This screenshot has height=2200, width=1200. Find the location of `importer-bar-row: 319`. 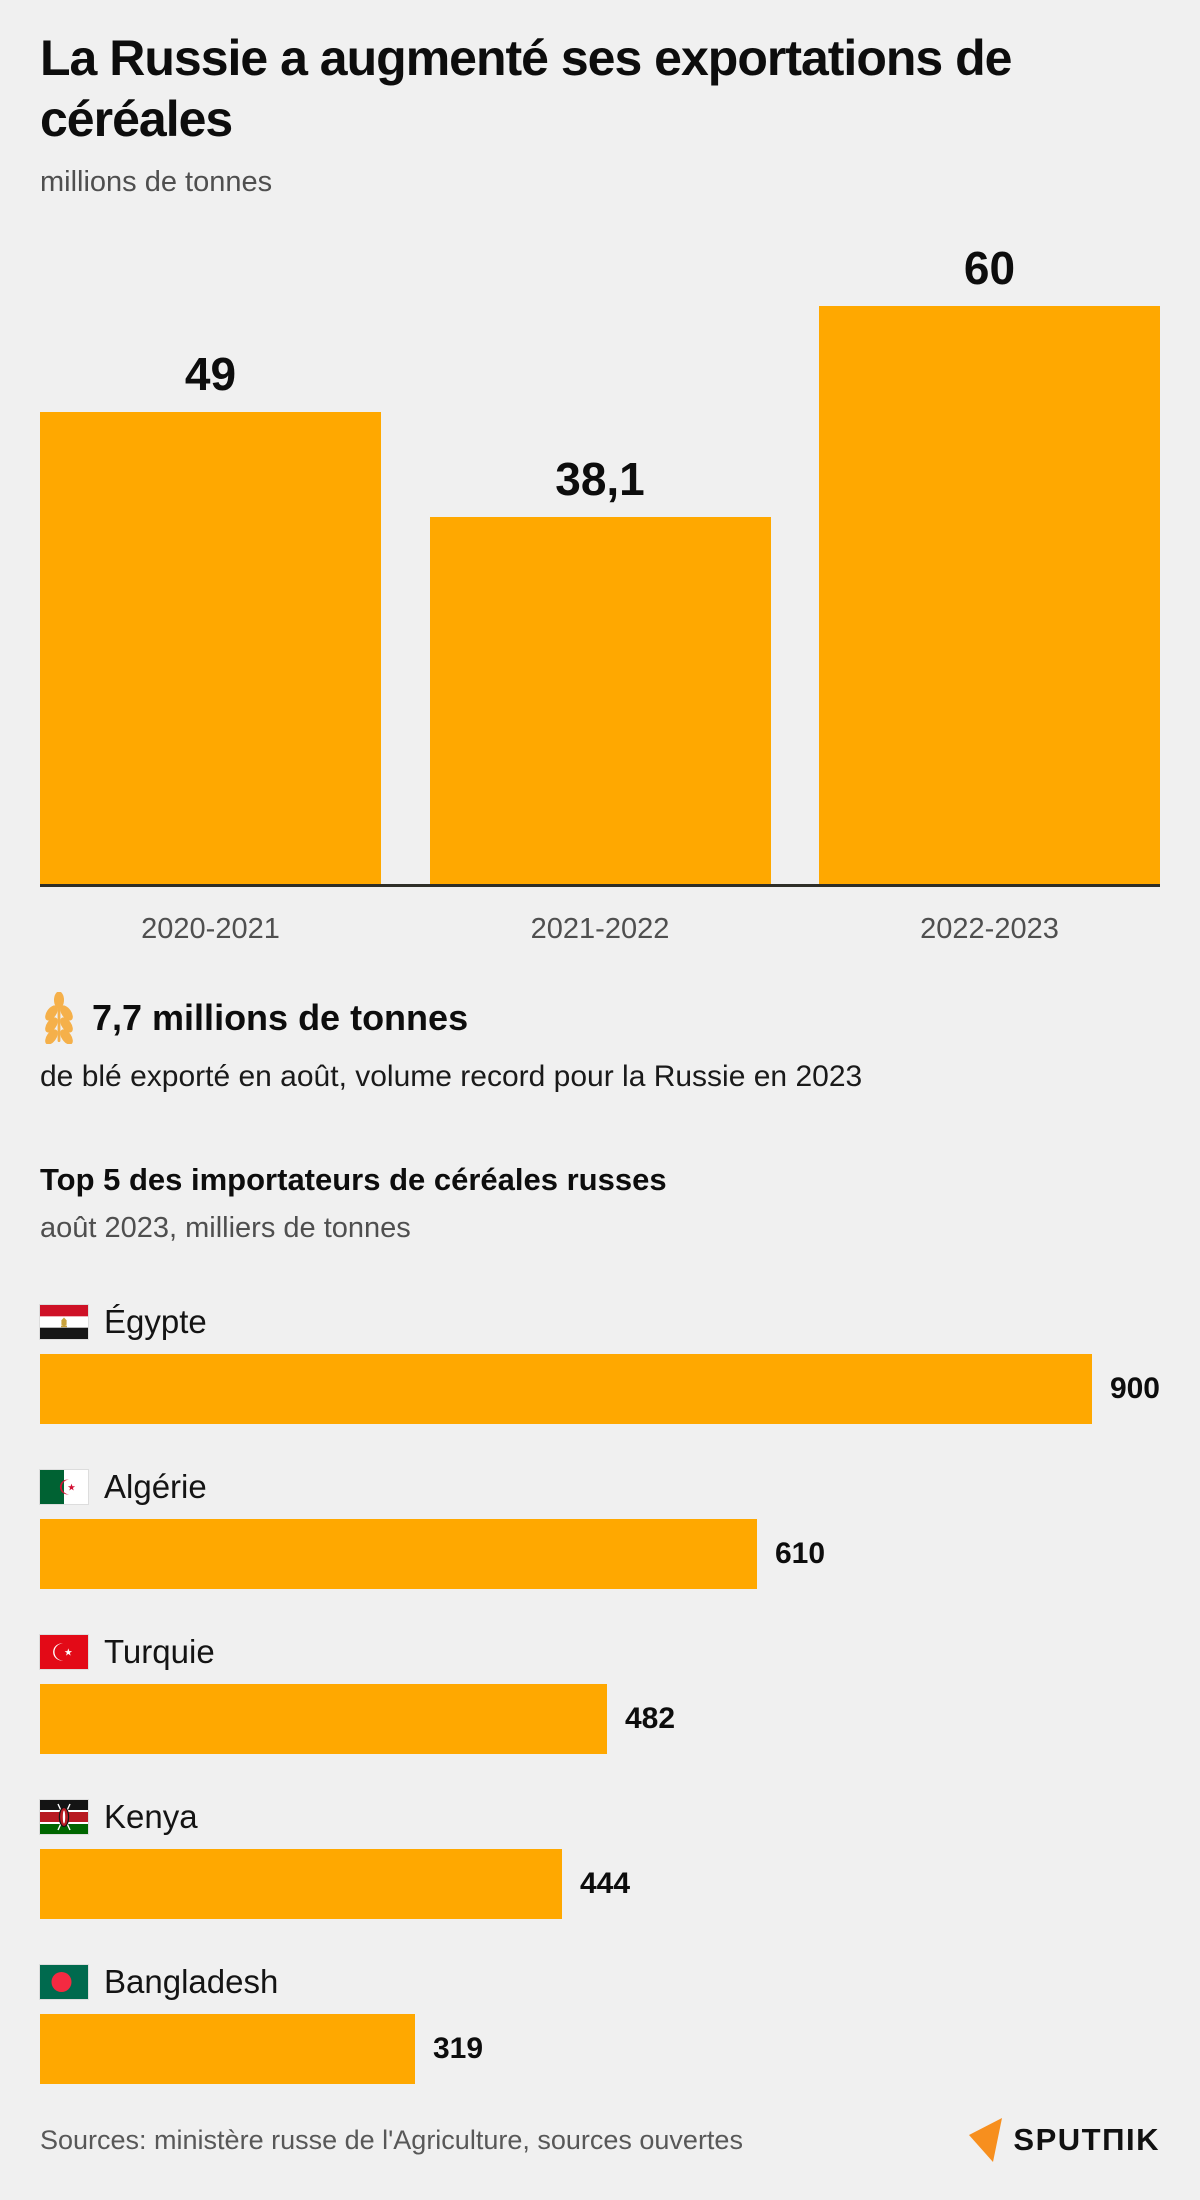

importer-bar-row: 319 is located at coordinates (600, 2049).